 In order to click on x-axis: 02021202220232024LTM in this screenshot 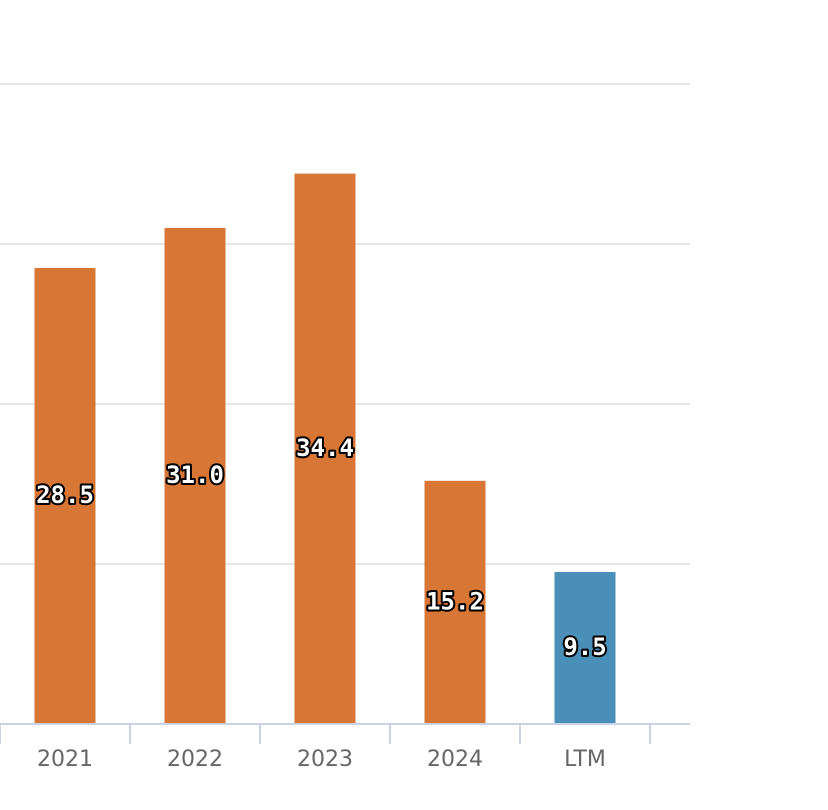, I will do `click(345, 747)`.